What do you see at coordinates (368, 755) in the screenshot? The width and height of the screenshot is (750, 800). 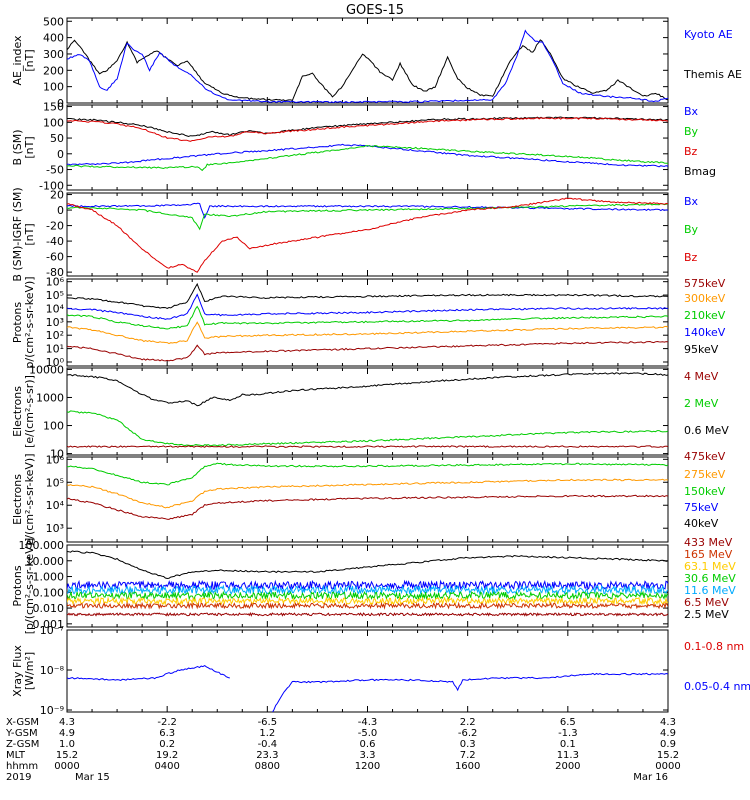 I see `x-column-value: 3.3` at bounding box center [368, 755].